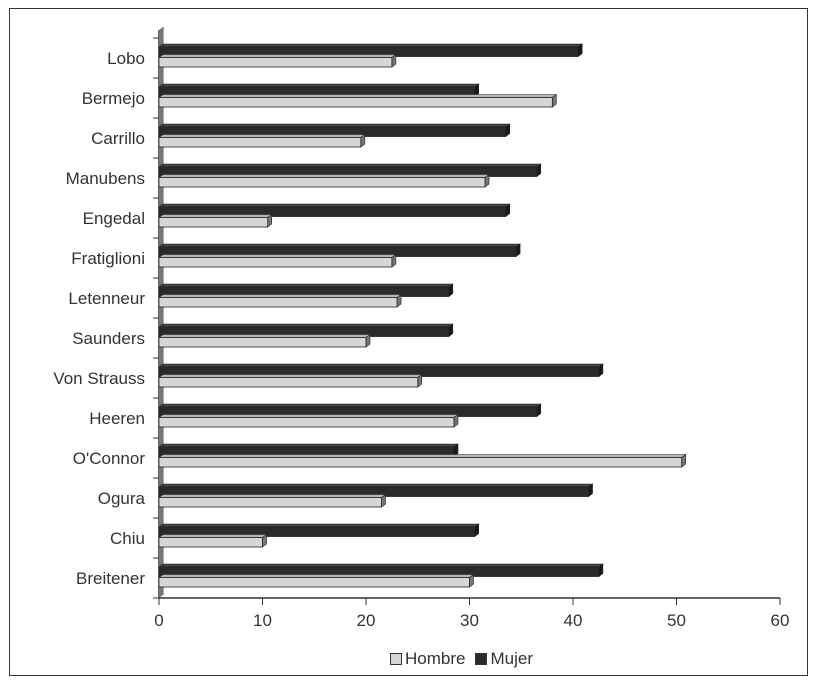  What do you see at coordinates (127, 538) in the screenshot?
I see `category-label: Chiu` at bounding box center [127, 538].